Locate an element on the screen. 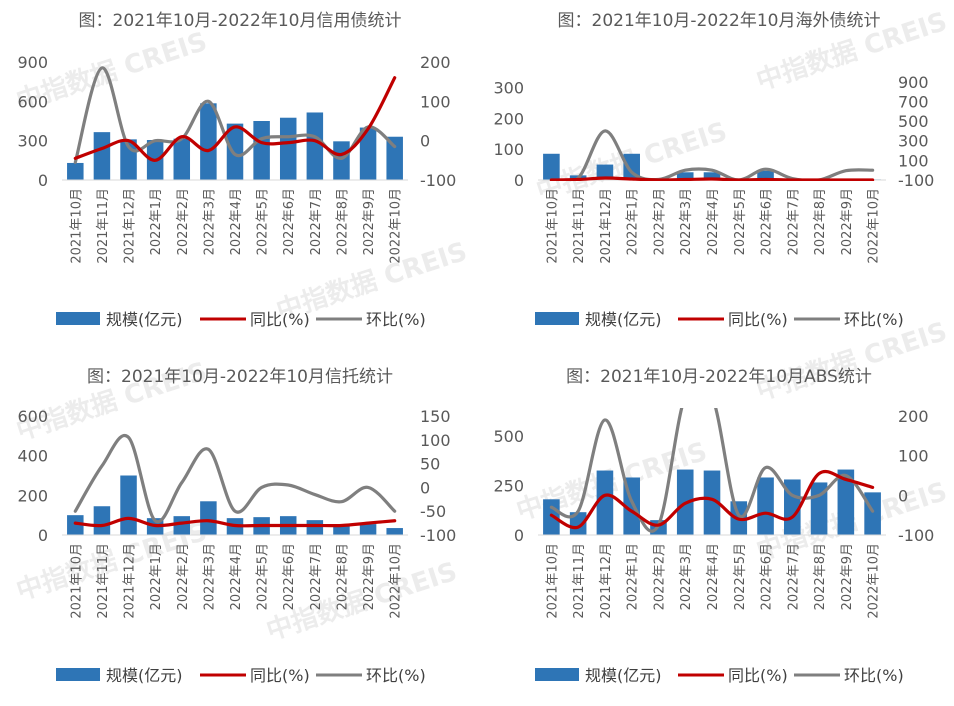 The width and height of the screenshot is (954, 706). x-tick-label: 2022年4月 is located at coordinates (236, 576).